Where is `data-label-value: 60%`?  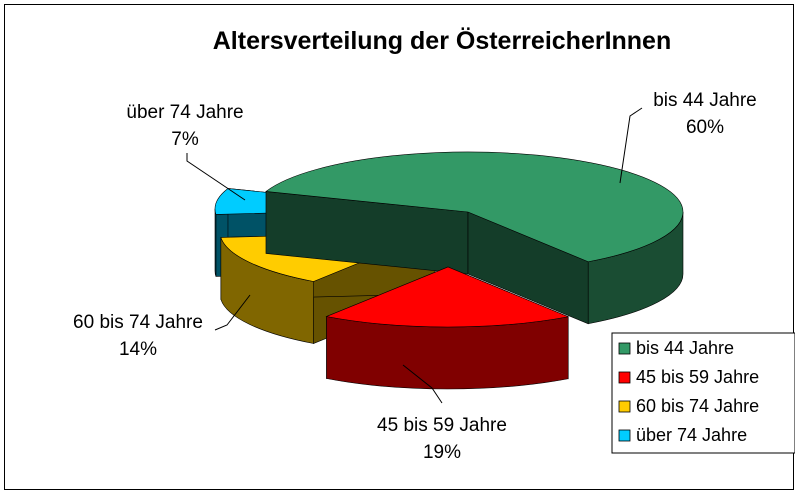 data-label-value: 60% is located at coordinates (705, 127).